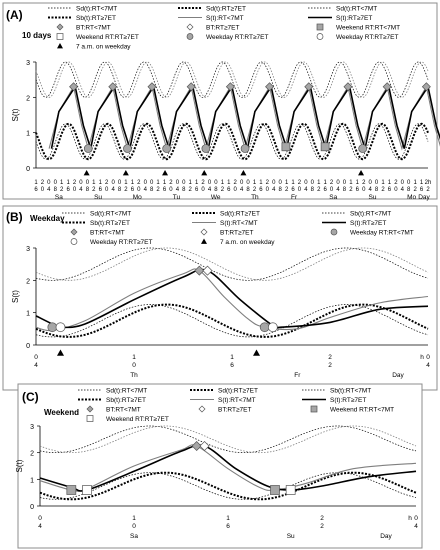 The width and height of the screenshot is (440, 550). What do you see at coordinates (232, 79) in the screenshot?
I see `sd-curve-rt-ge-7et` at bounding box center [232, 79].